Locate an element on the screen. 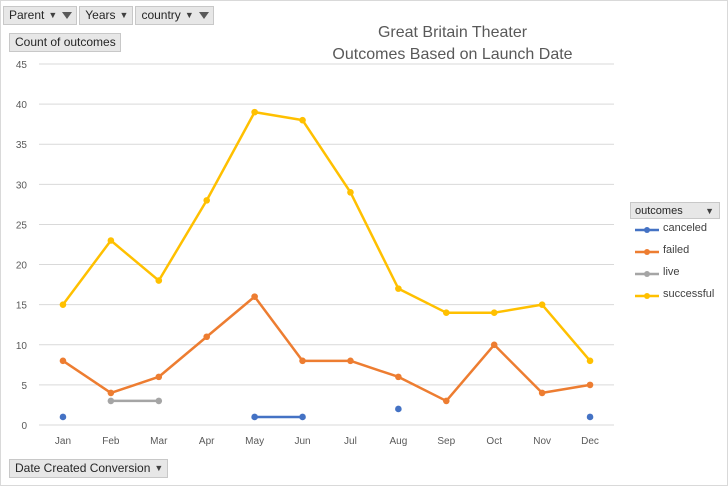 Image resolution: width=728 pixels, height=486 pixels. filter-country-button: country ▼ is located at coordinates (174, 15).